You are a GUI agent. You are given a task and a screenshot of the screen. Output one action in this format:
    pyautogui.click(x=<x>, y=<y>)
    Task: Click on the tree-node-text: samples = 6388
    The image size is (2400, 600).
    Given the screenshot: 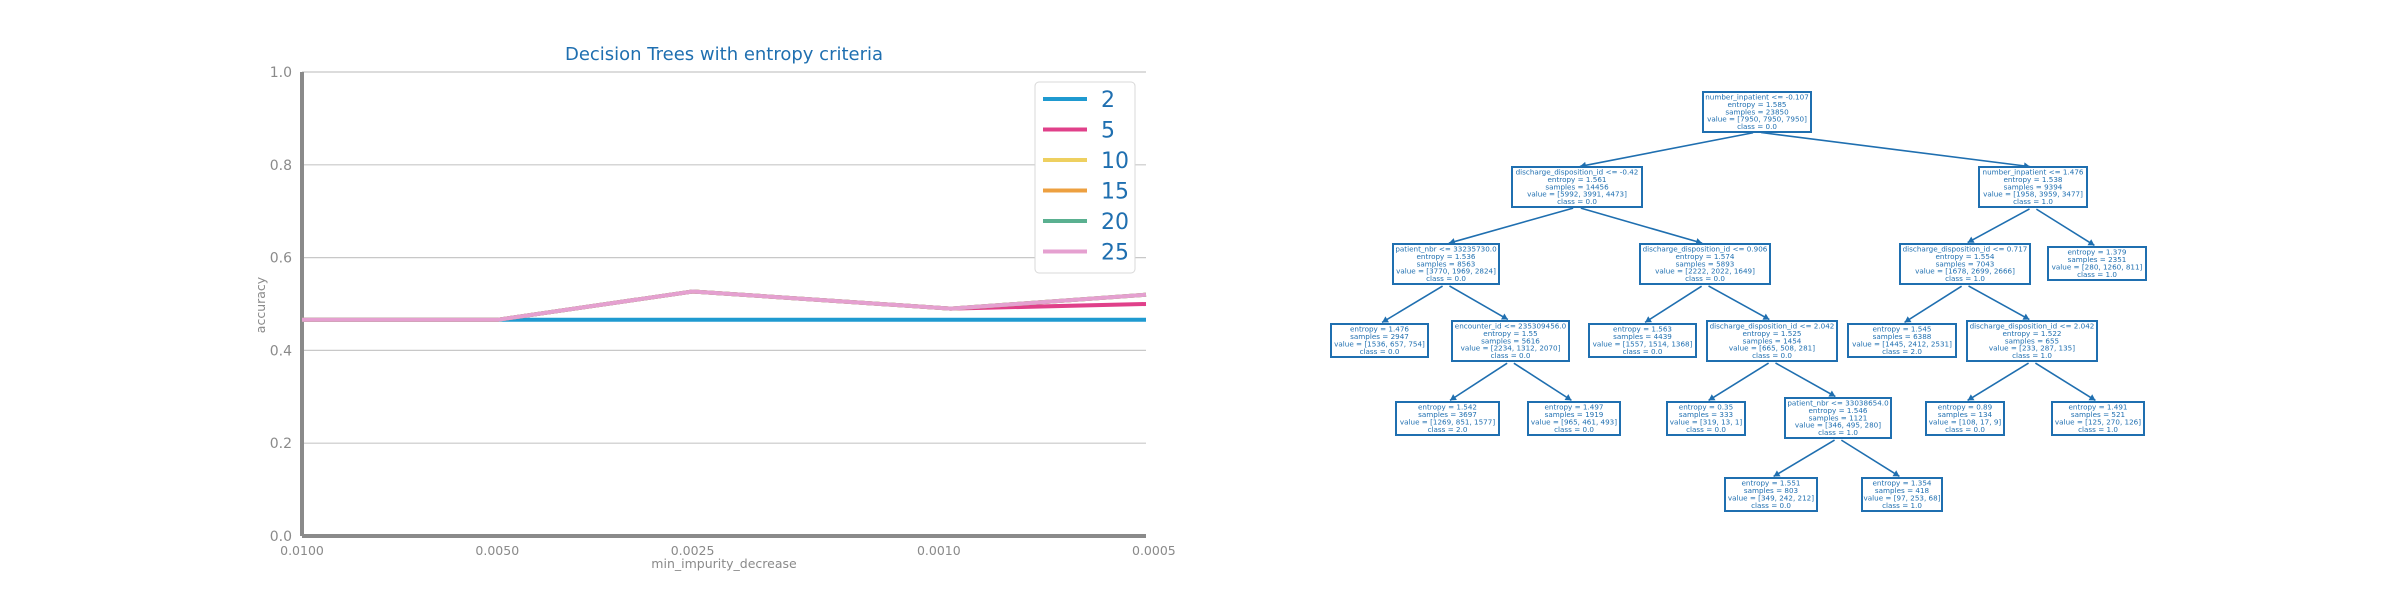 What is the action you would take?
    pyautogui.click(x=1902, y=336)
    